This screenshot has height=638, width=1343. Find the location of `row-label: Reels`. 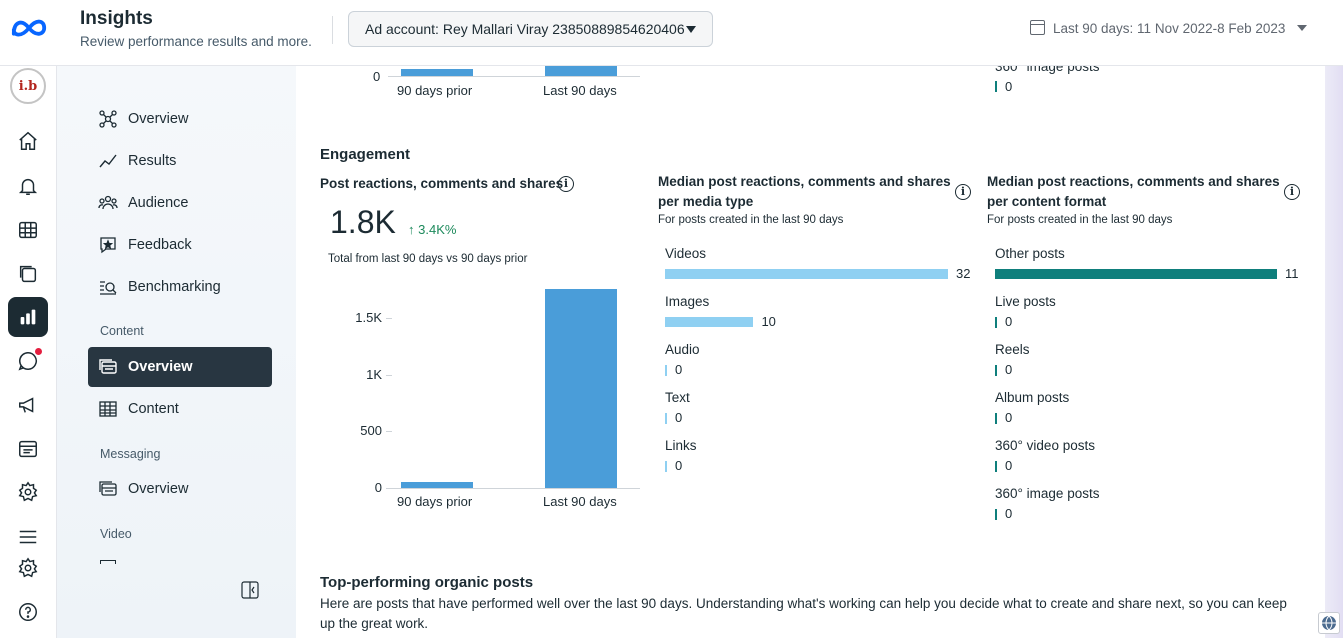

row-label: Reels is located at coordinates (1012, 349).